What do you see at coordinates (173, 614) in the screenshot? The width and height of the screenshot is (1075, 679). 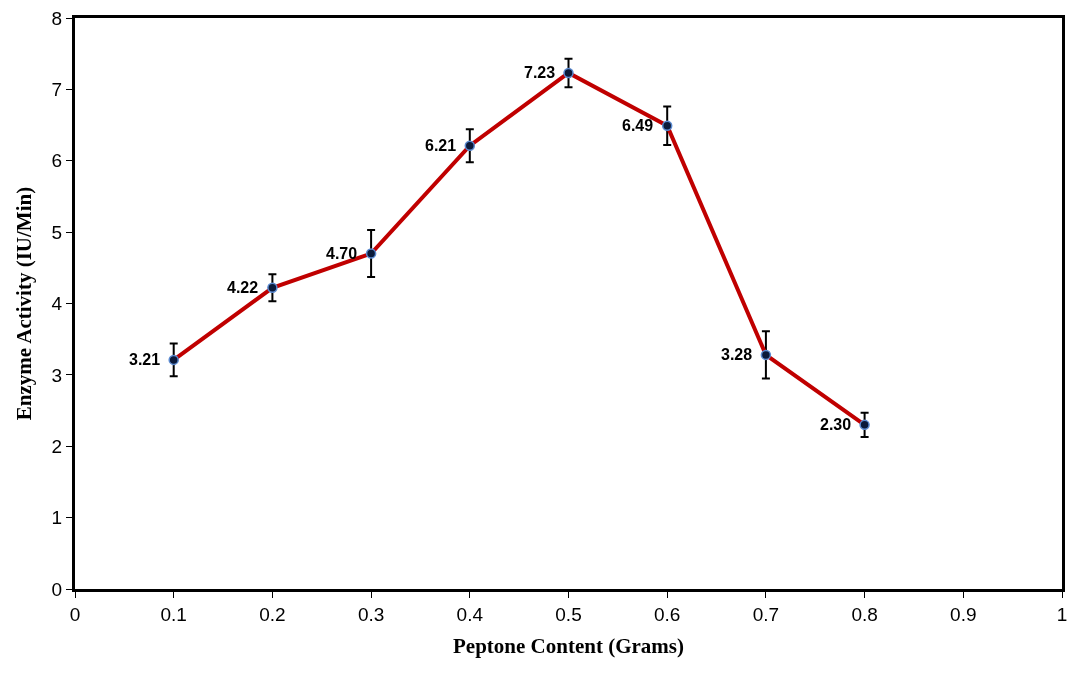 I see `x-tick-label: 0.1` at bounding box center [173, 614].